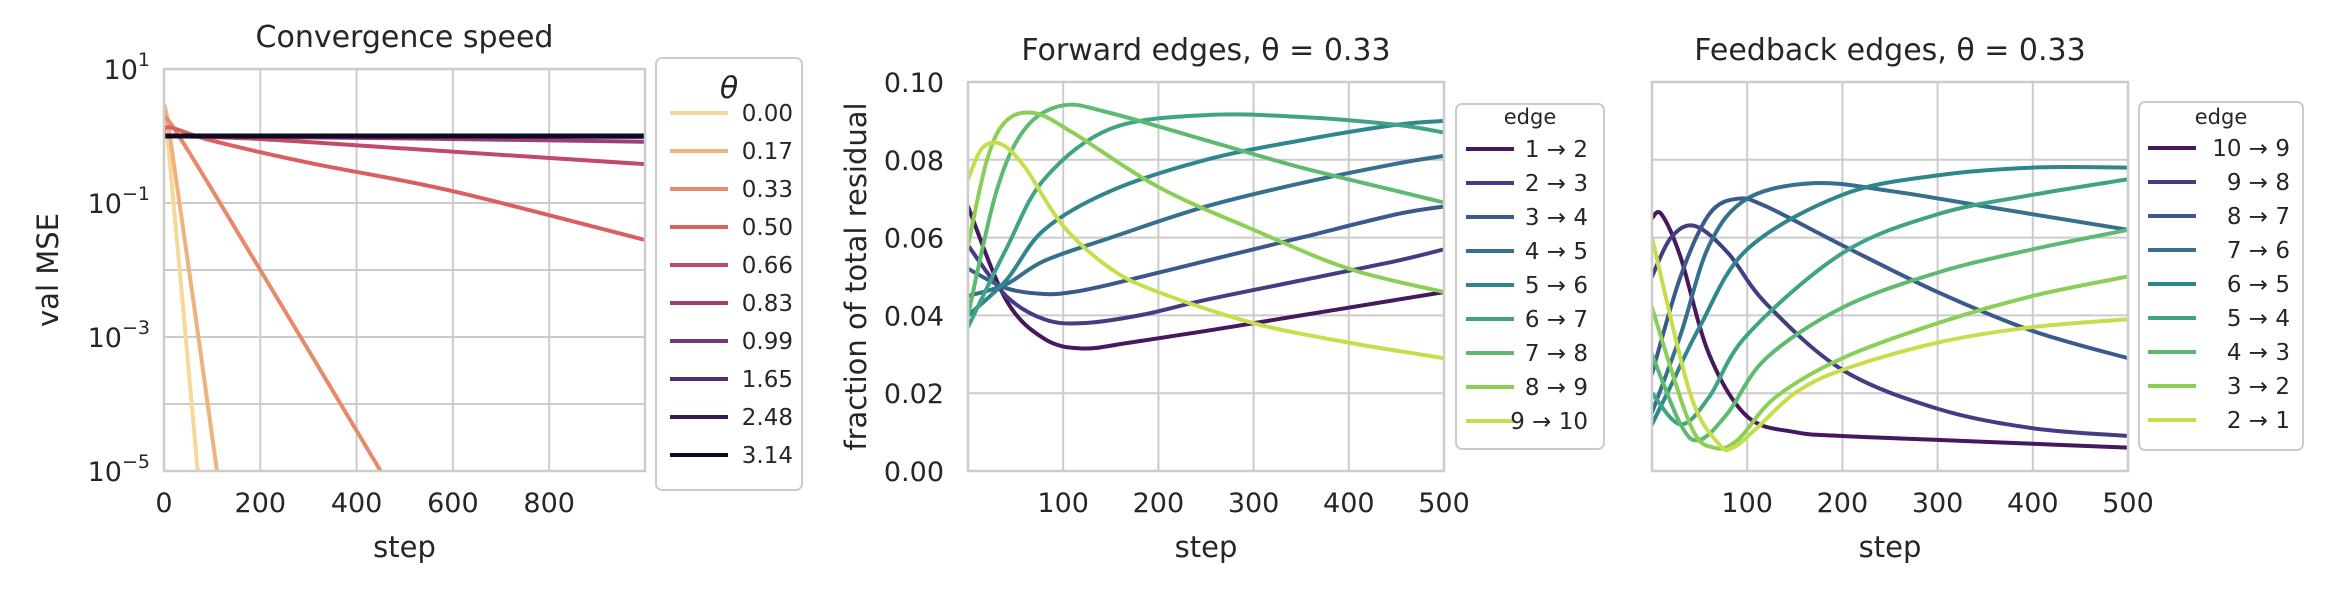 The image size is (2328, 600). Describe the element at coordinates (163, 503) in the screenshot. I see `x-tick-label: 0` at that location.